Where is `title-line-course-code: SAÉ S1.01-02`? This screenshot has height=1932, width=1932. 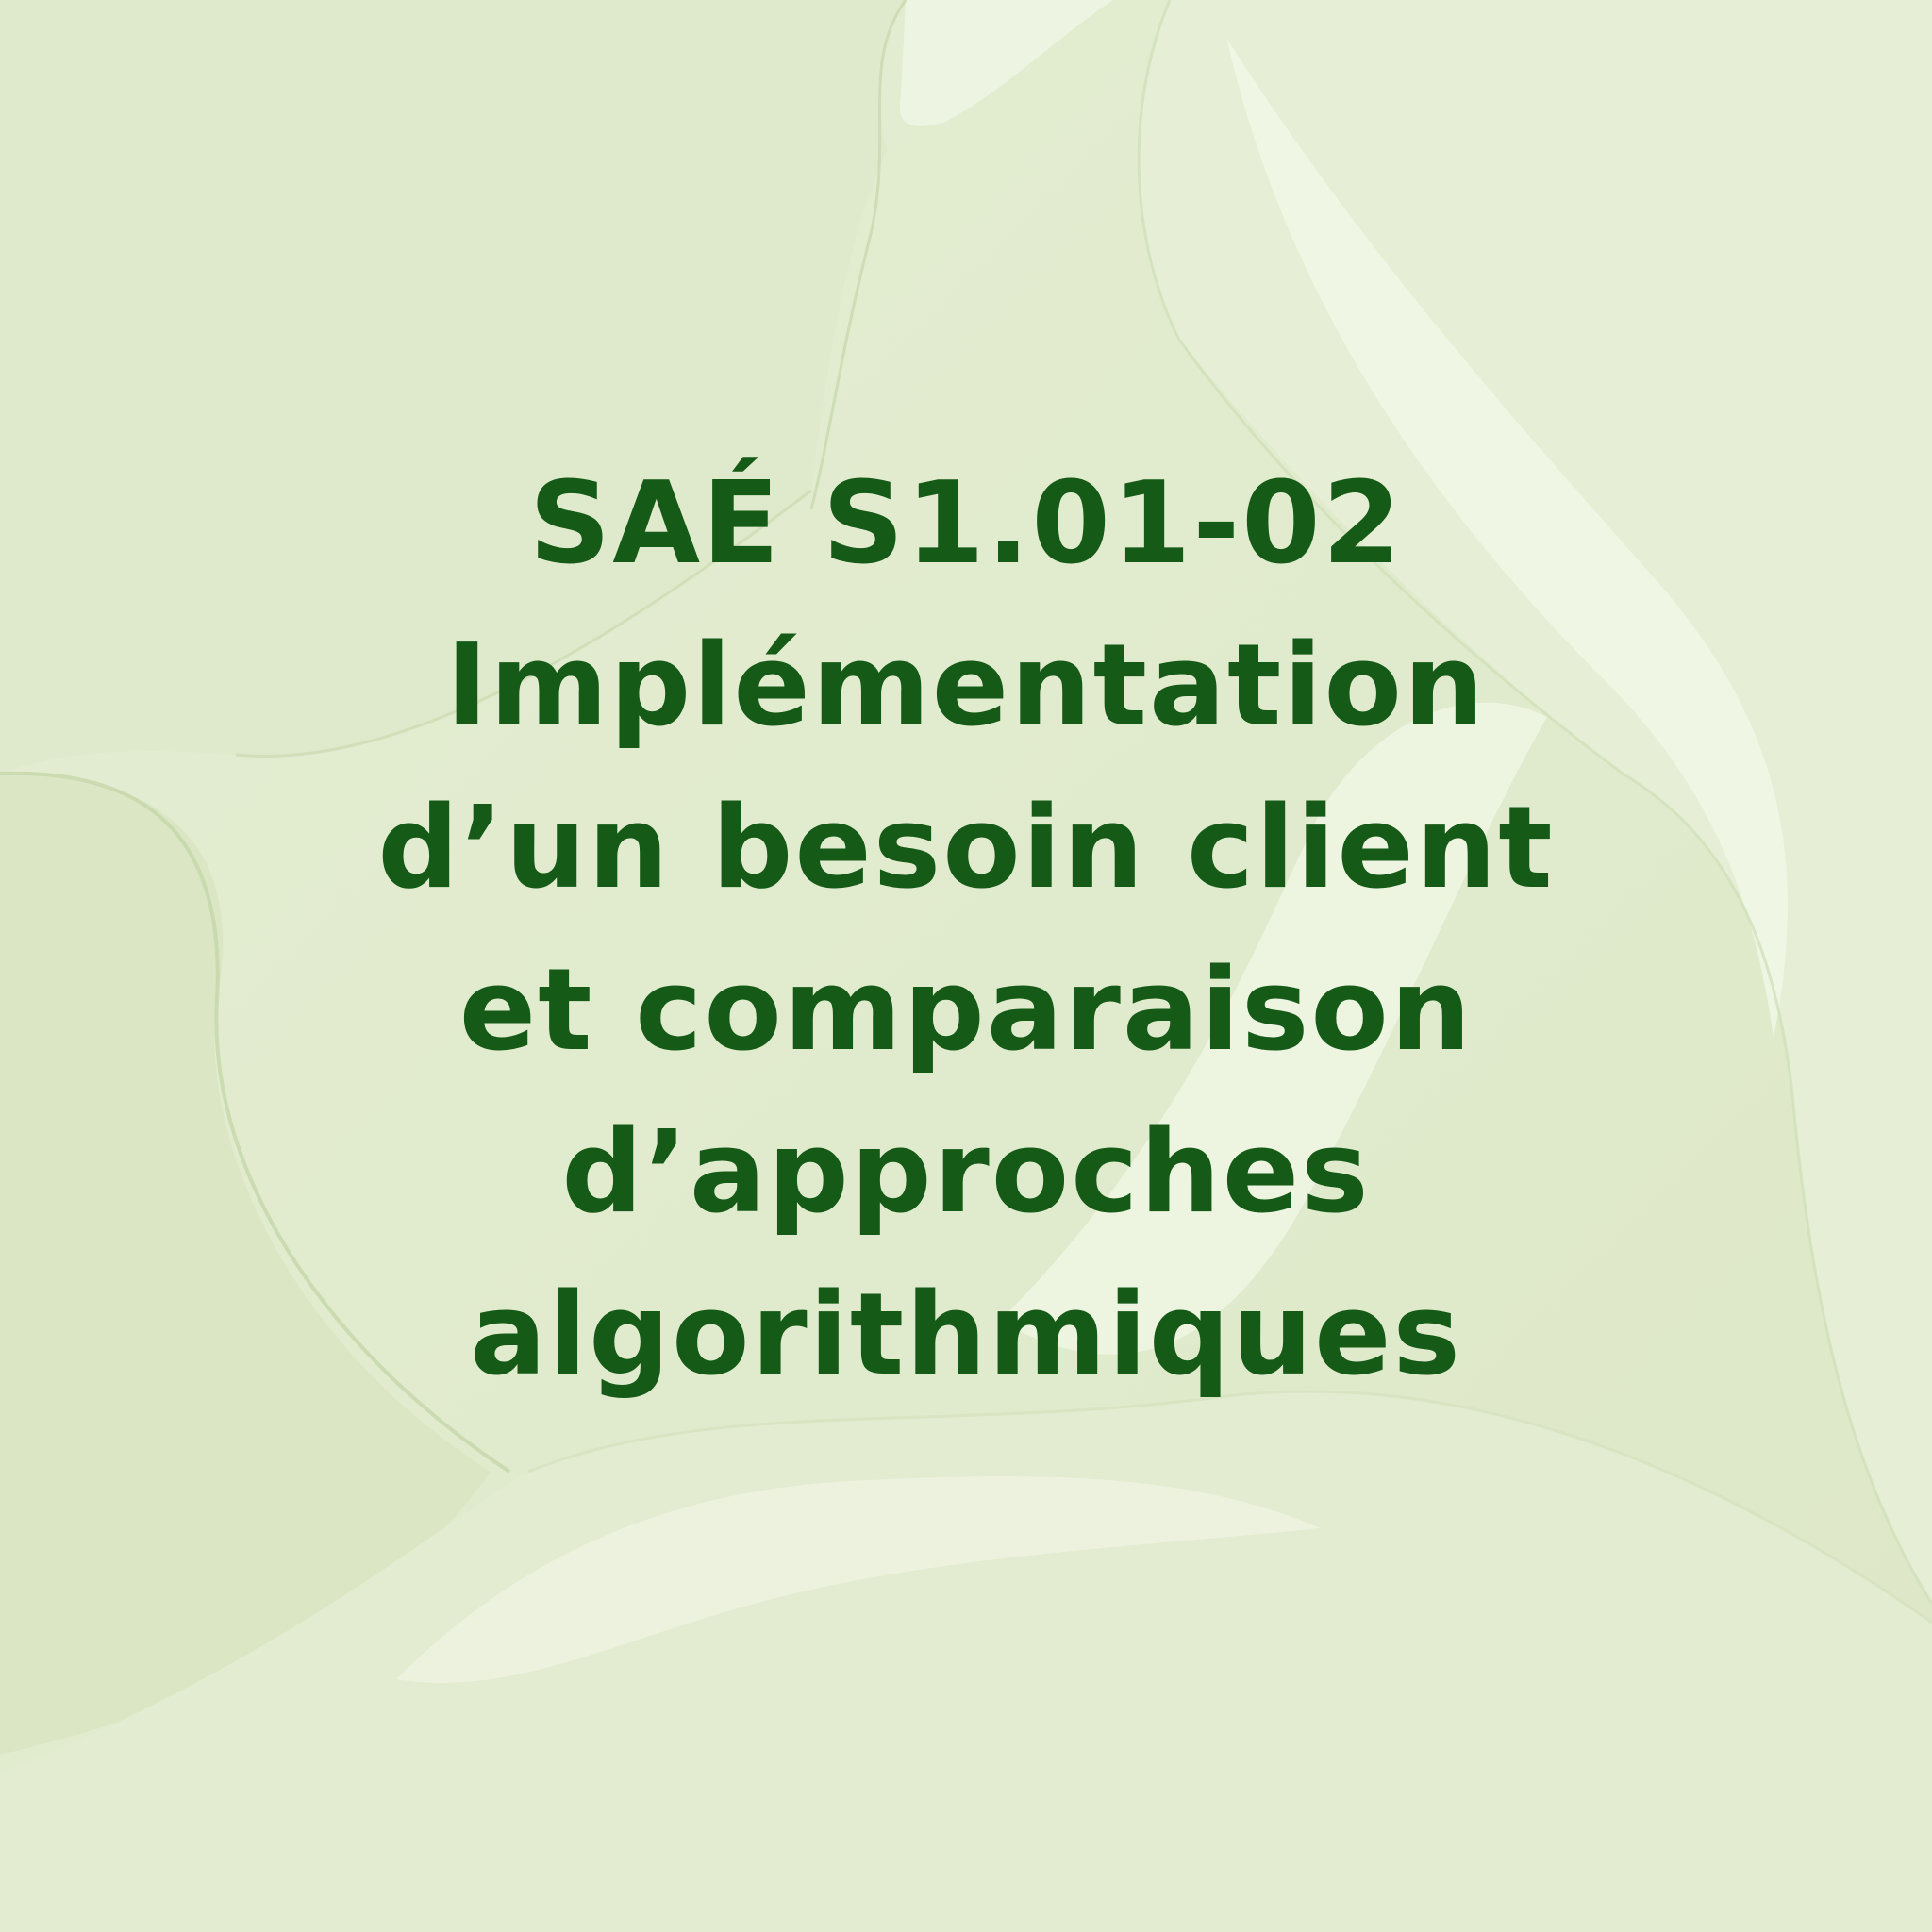
title-line-course-code: SAÉ S1.01-02 is located at coordinates (966, 524).